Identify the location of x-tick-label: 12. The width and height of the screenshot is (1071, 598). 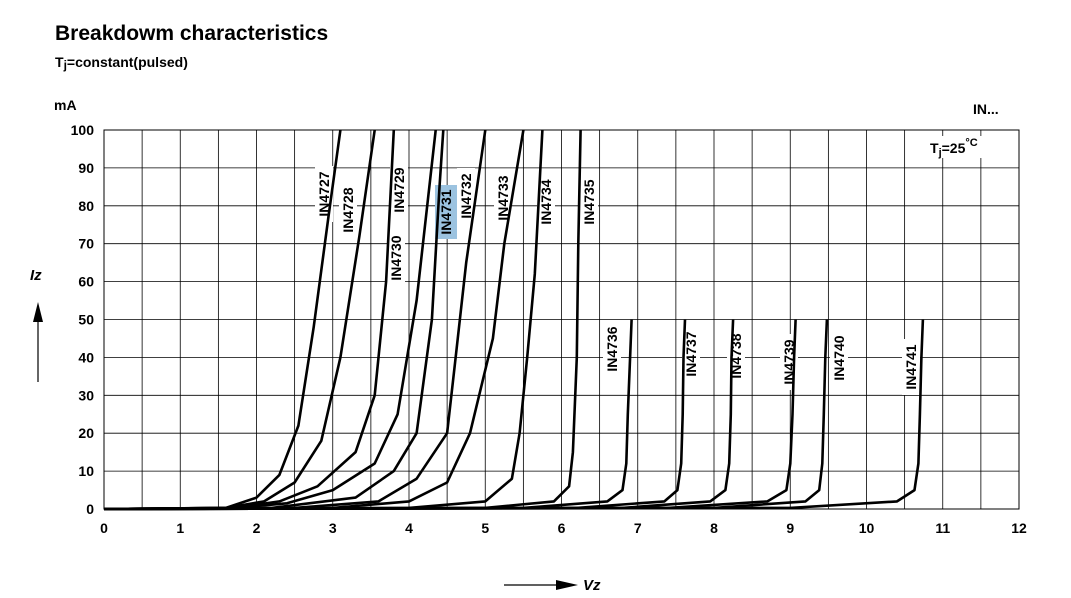
(1019, 528).